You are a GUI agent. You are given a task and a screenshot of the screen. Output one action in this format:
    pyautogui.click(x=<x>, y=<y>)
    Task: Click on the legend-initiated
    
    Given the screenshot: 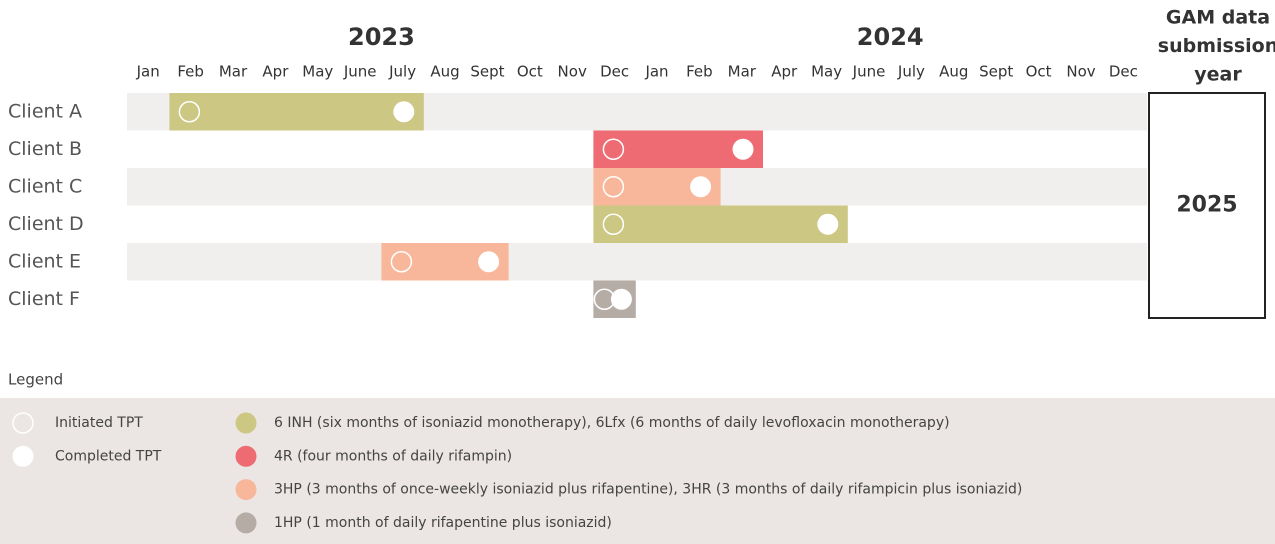 What is the action you would take?
    pyautogui.click(x=23, y=423)
    